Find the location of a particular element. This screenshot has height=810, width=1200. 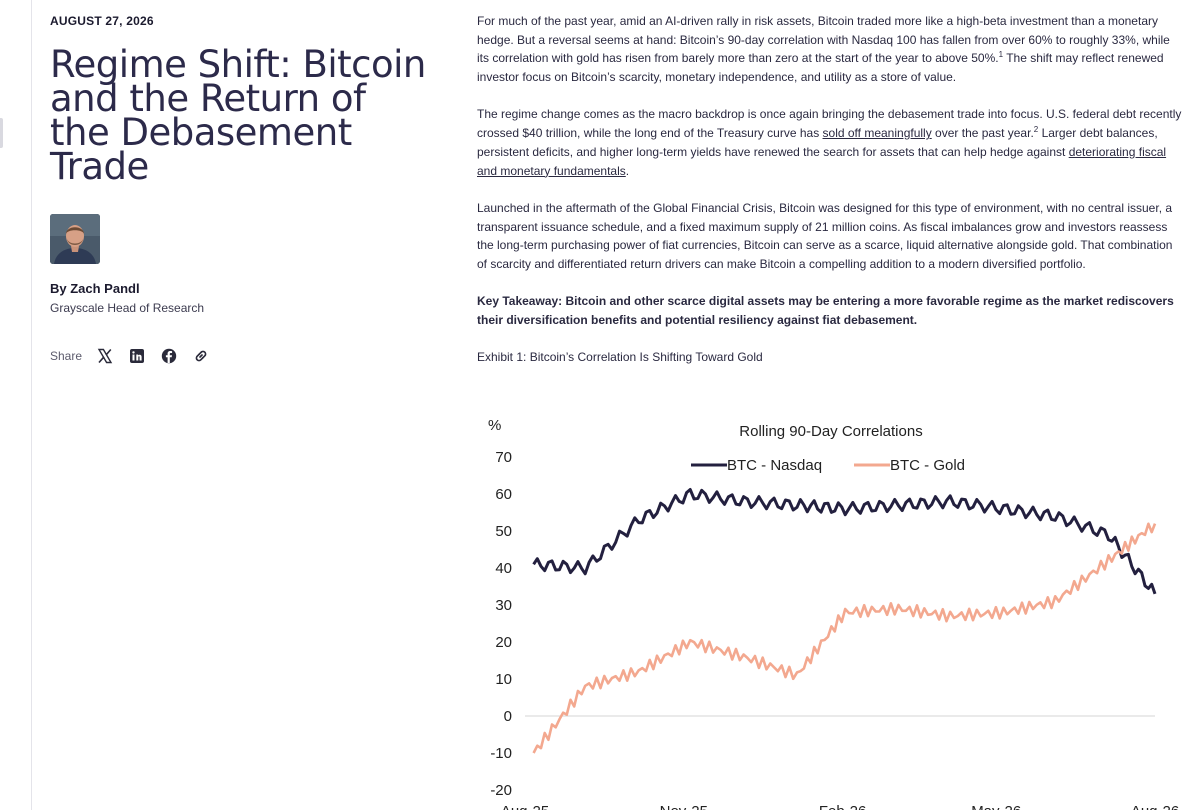

author-role: Grayscale Head of Research is located at coordinates (127, 308).